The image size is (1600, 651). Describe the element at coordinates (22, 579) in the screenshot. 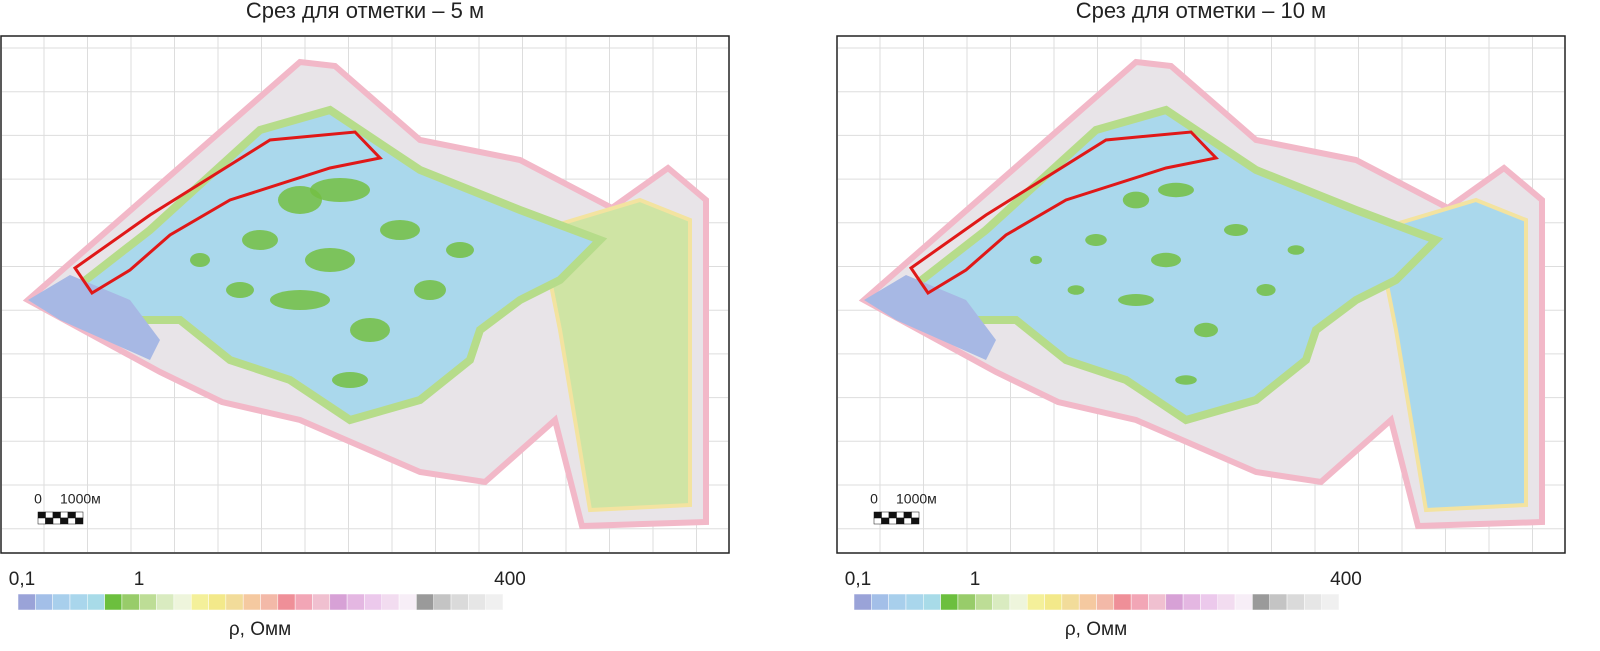

I see `colorbar-label: 0,1` at that location.